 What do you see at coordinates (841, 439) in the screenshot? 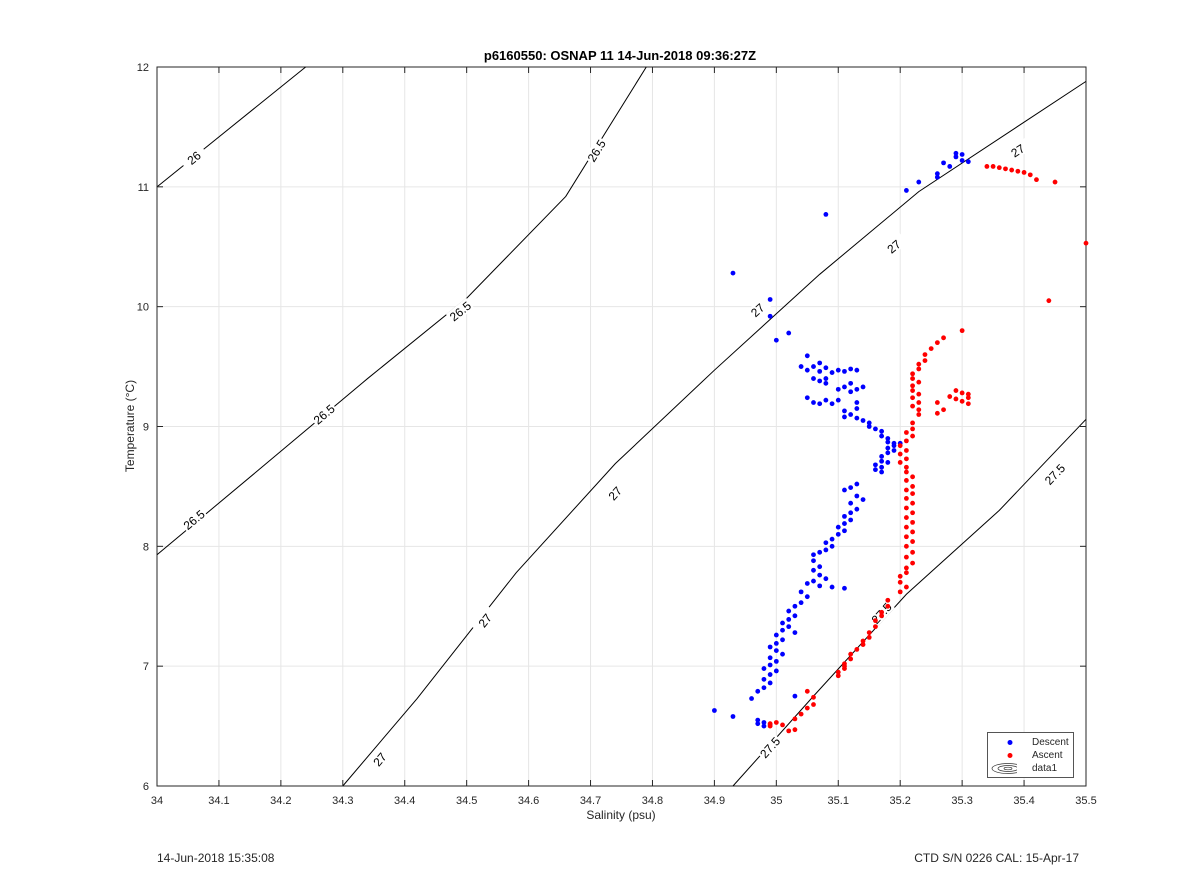
I see `series-descent` at bounding box center [841, 439].